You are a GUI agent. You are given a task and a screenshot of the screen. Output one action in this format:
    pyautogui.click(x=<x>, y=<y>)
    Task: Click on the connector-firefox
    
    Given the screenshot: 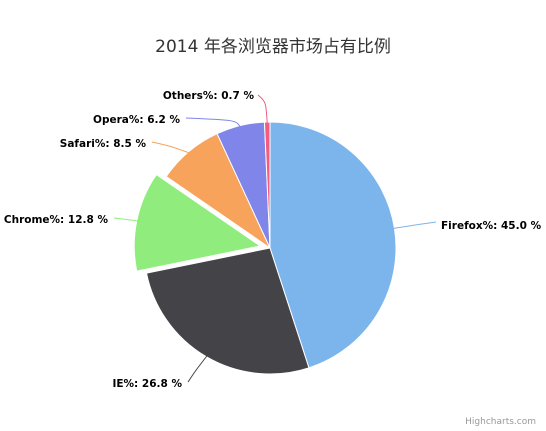 What is the action you would take?
    pyautogui.click(x=414, y=225)
    